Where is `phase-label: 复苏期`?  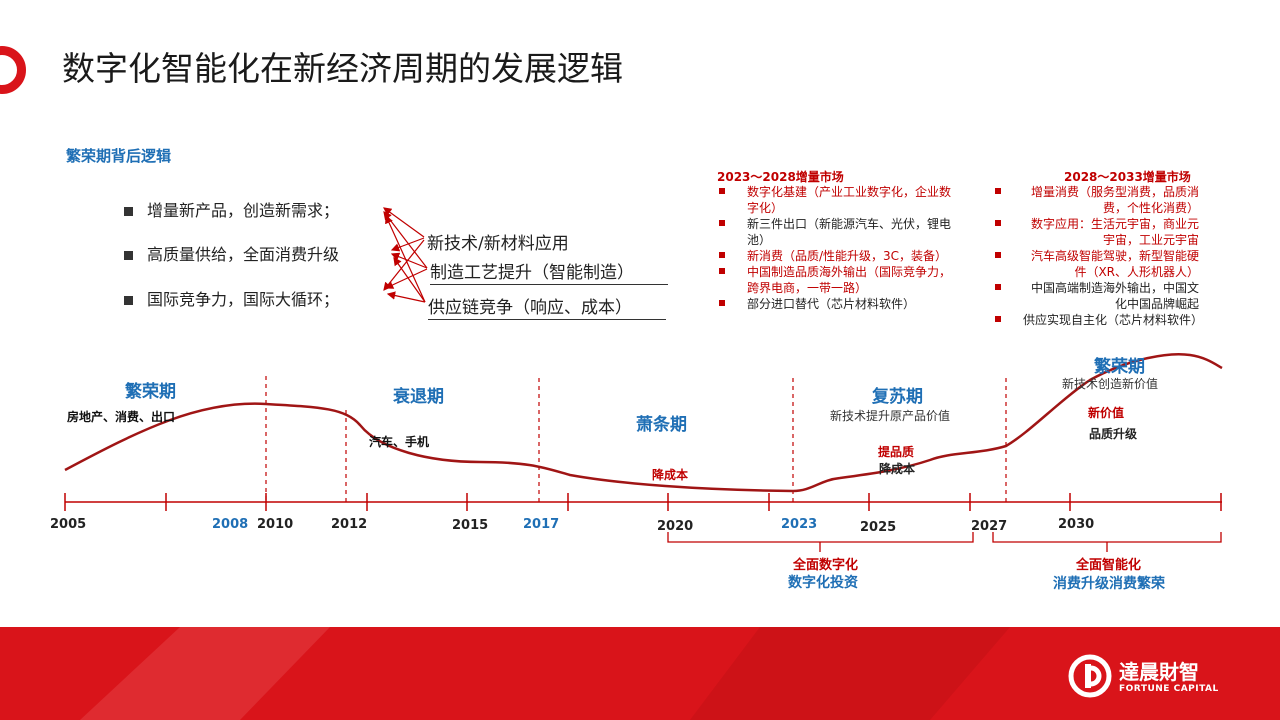 phase-label: 复苏期 is located at coordinates (897, 397).